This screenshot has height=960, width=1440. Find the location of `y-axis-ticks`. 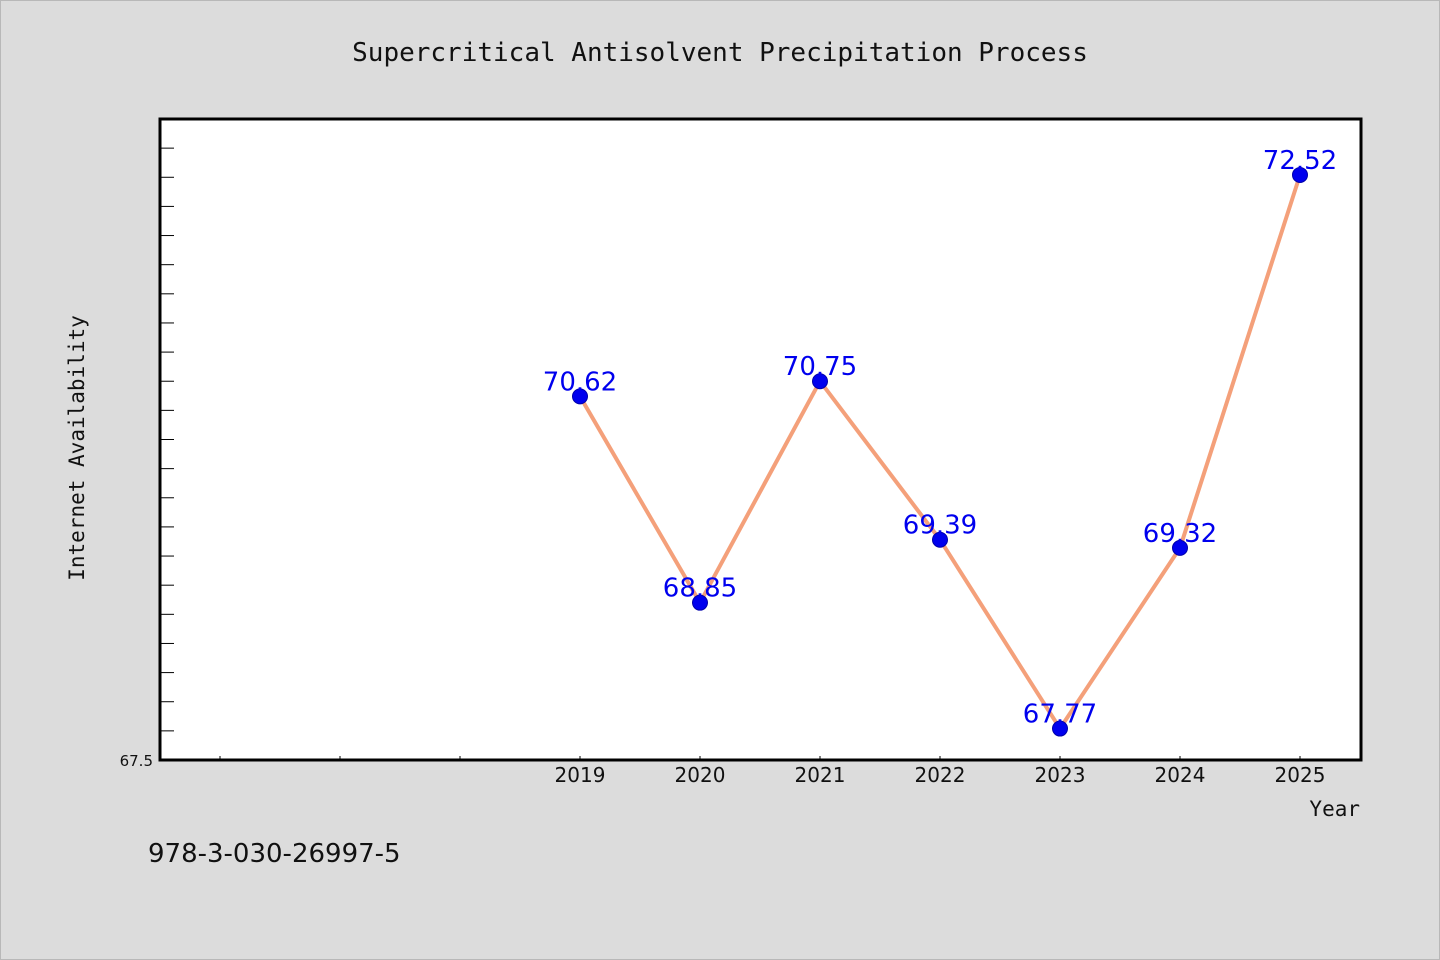

y-axis-ticks is located at coordinates (167, 439).